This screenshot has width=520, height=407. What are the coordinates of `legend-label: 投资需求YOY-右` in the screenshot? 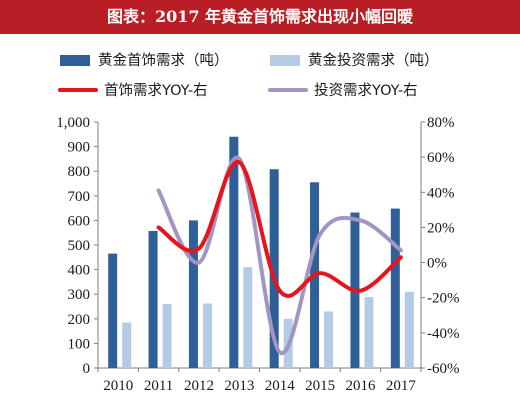 It's located at (366, 90).